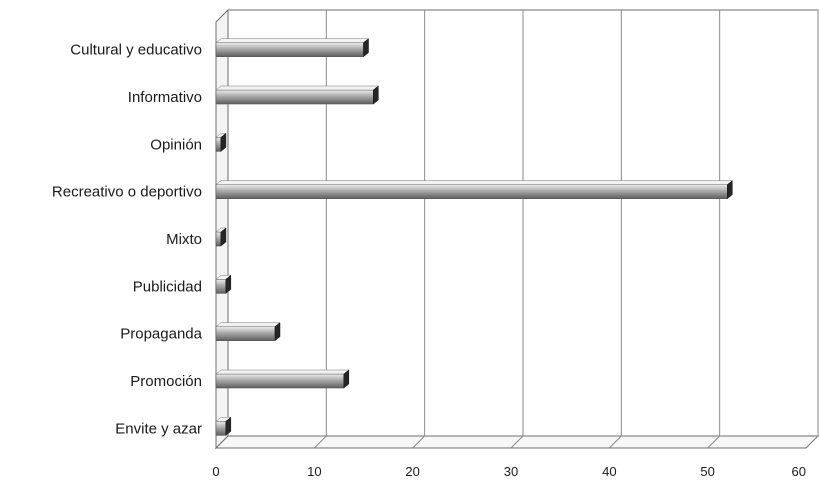  I want to click on category-label: Propaganda, so click(161, 334).